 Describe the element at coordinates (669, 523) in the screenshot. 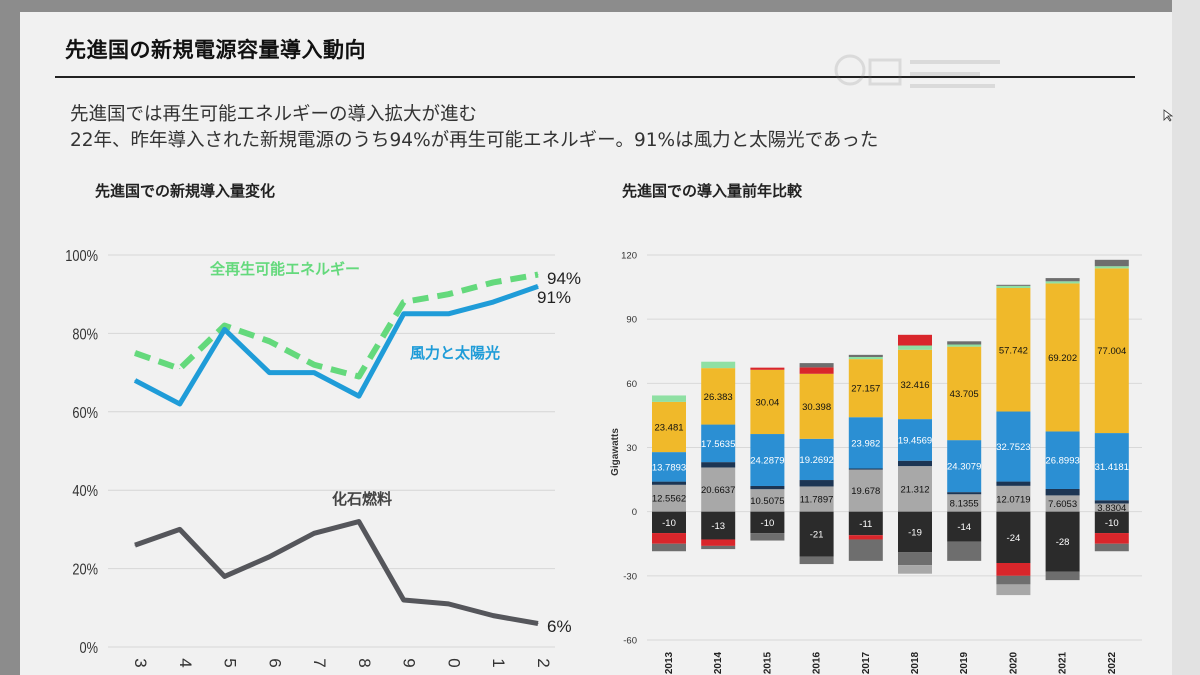

I see `data-label-coal: -10` at that location.